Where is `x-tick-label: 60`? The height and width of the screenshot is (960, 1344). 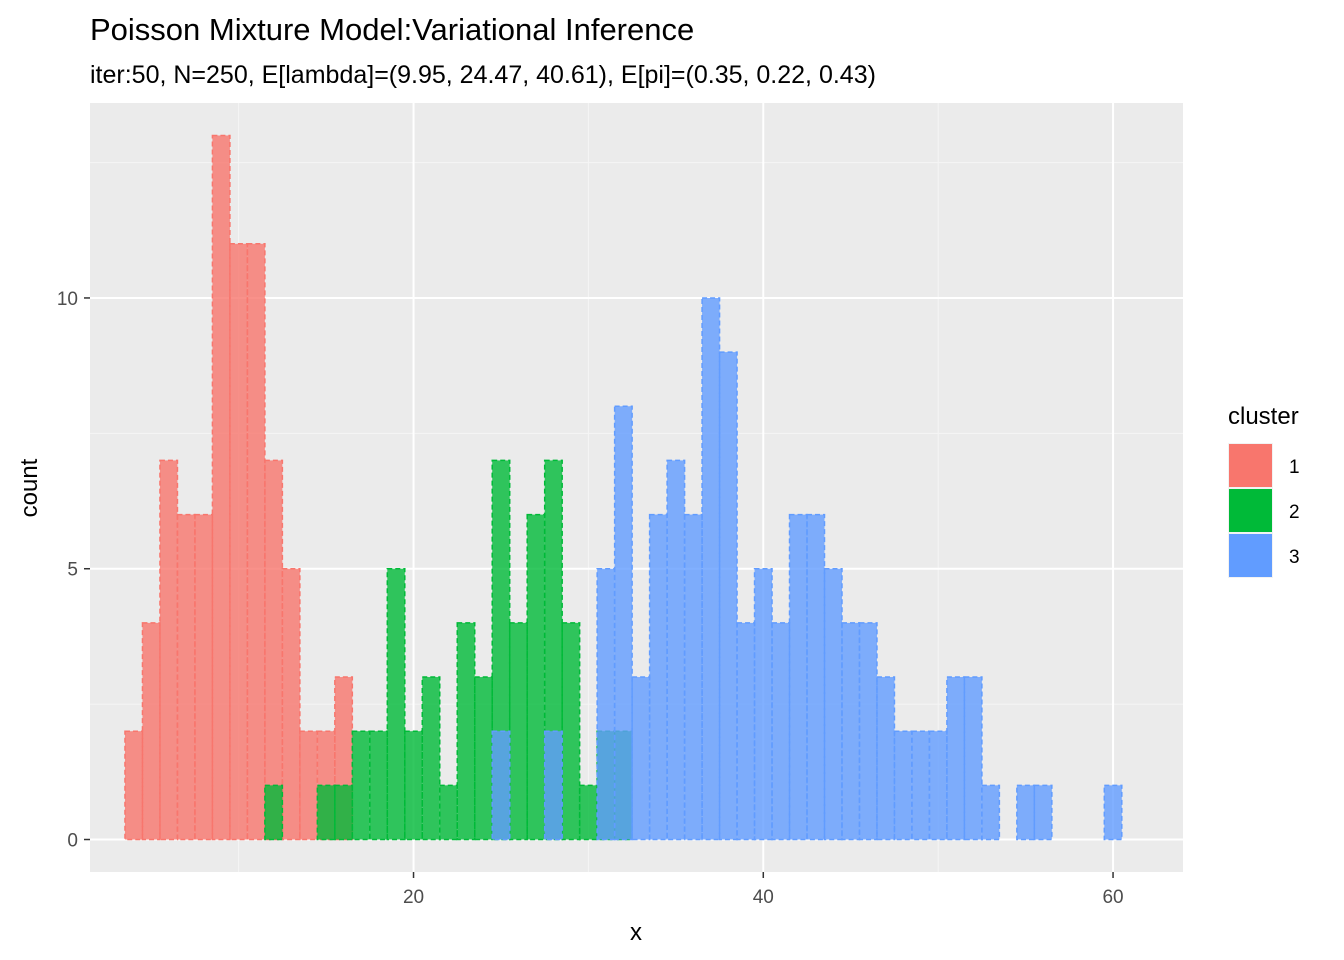
x-tick-label: 60 is located at coordinates (1112, 897).